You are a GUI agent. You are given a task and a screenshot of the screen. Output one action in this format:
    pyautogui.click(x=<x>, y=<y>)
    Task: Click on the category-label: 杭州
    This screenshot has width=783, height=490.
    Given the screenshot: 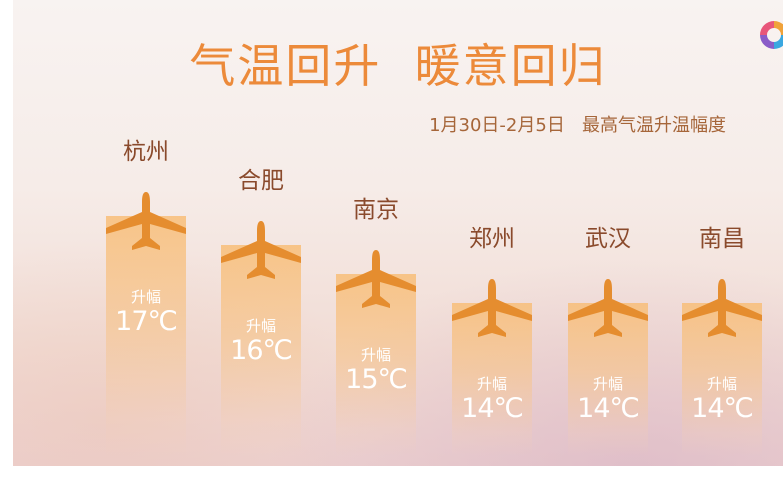 What is the action you would take?
    pyautogui.click(x=146, y=152)
    